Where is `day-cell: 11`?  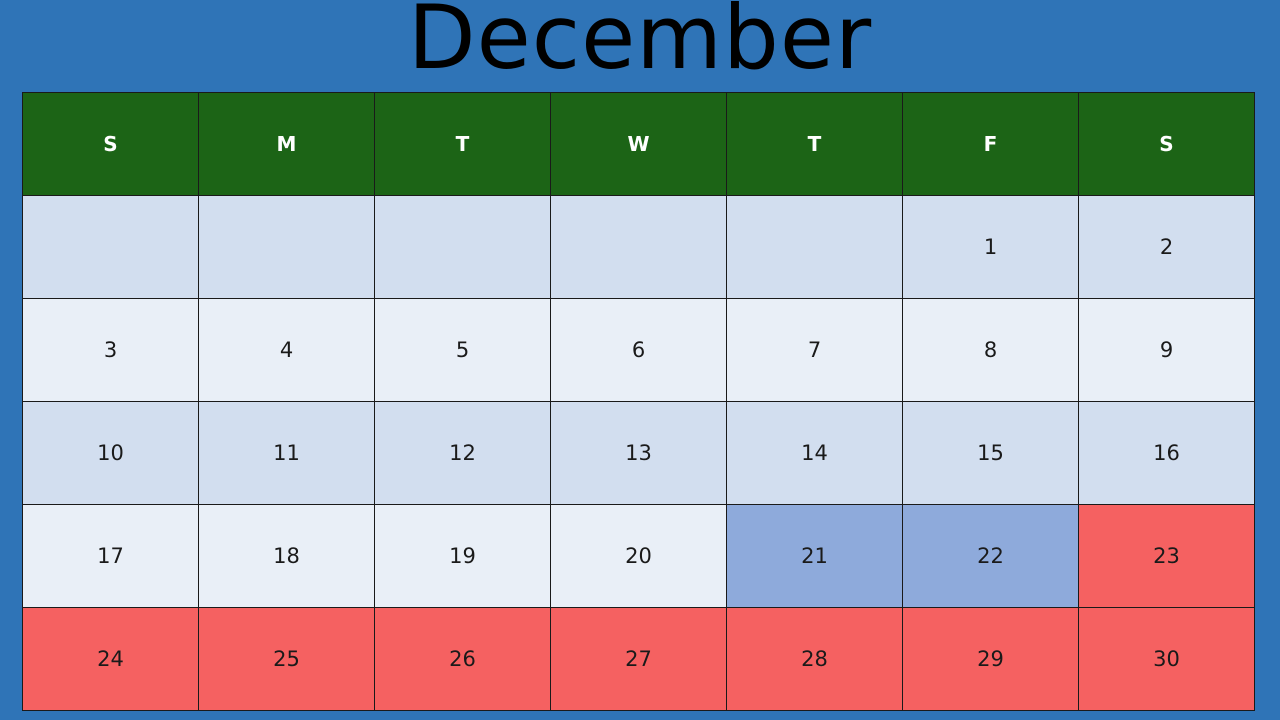 day-cell: 11 is located at coordinates (286, 453).